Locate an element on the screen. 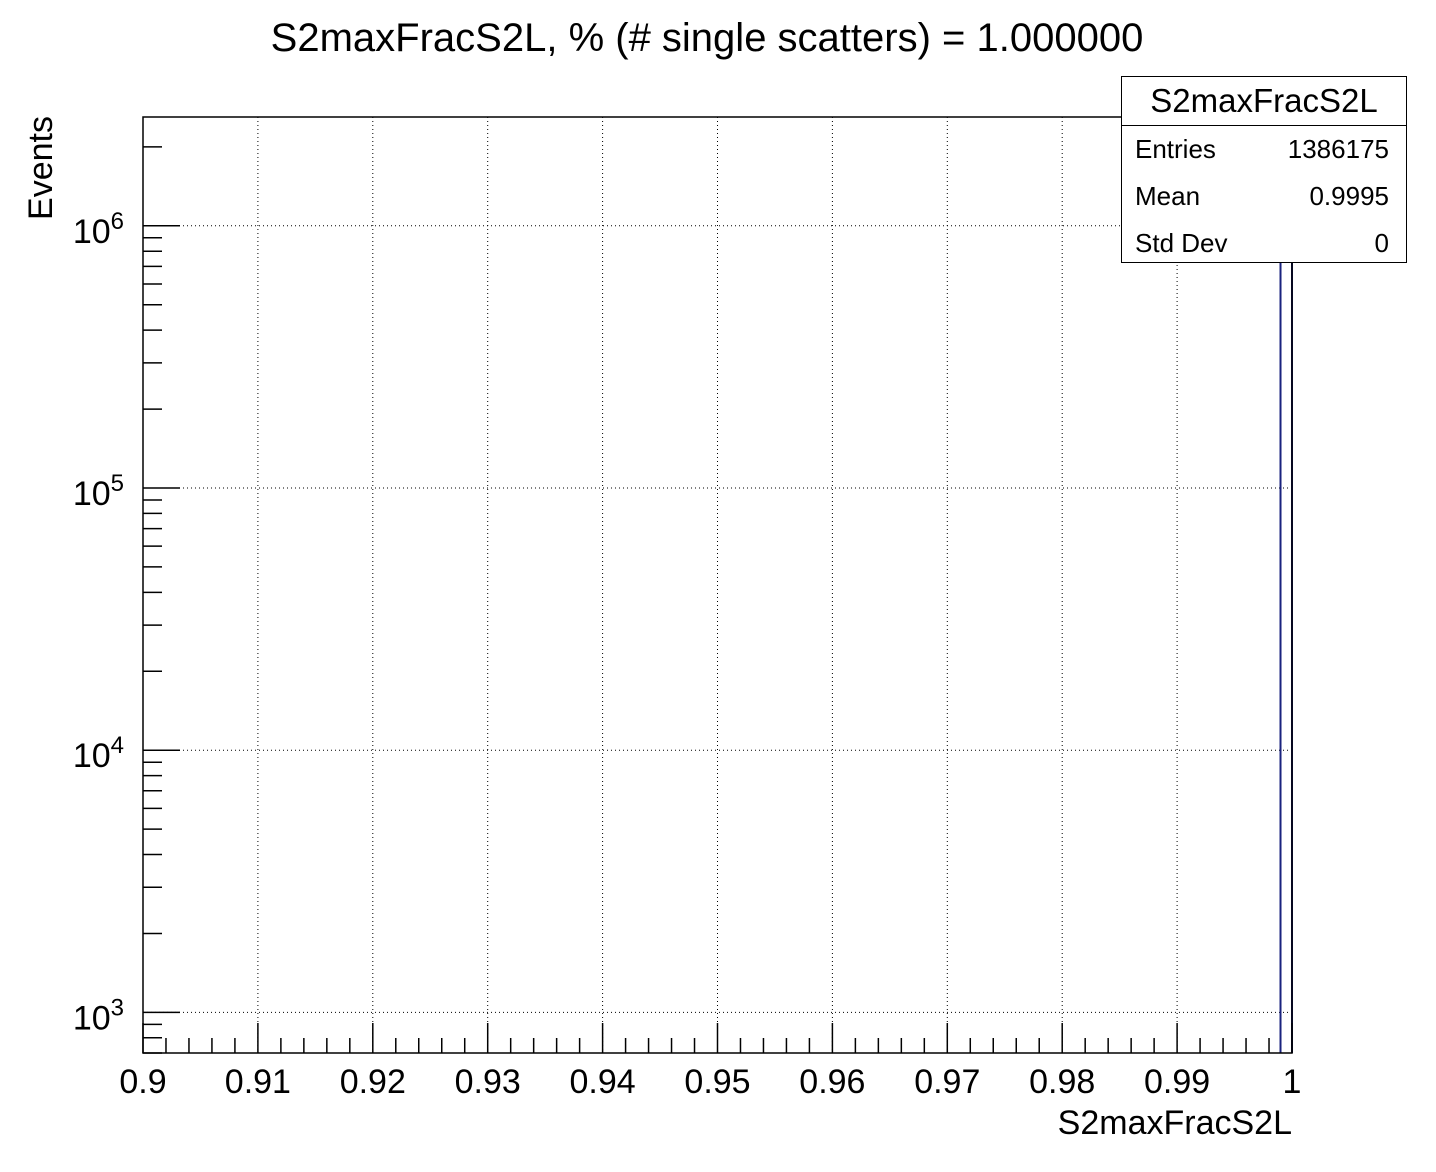 Image resolution: width=1436 pixels, height=1172 pixels. x-tick-label: 0.97 is located at coordinates (947, 1082).